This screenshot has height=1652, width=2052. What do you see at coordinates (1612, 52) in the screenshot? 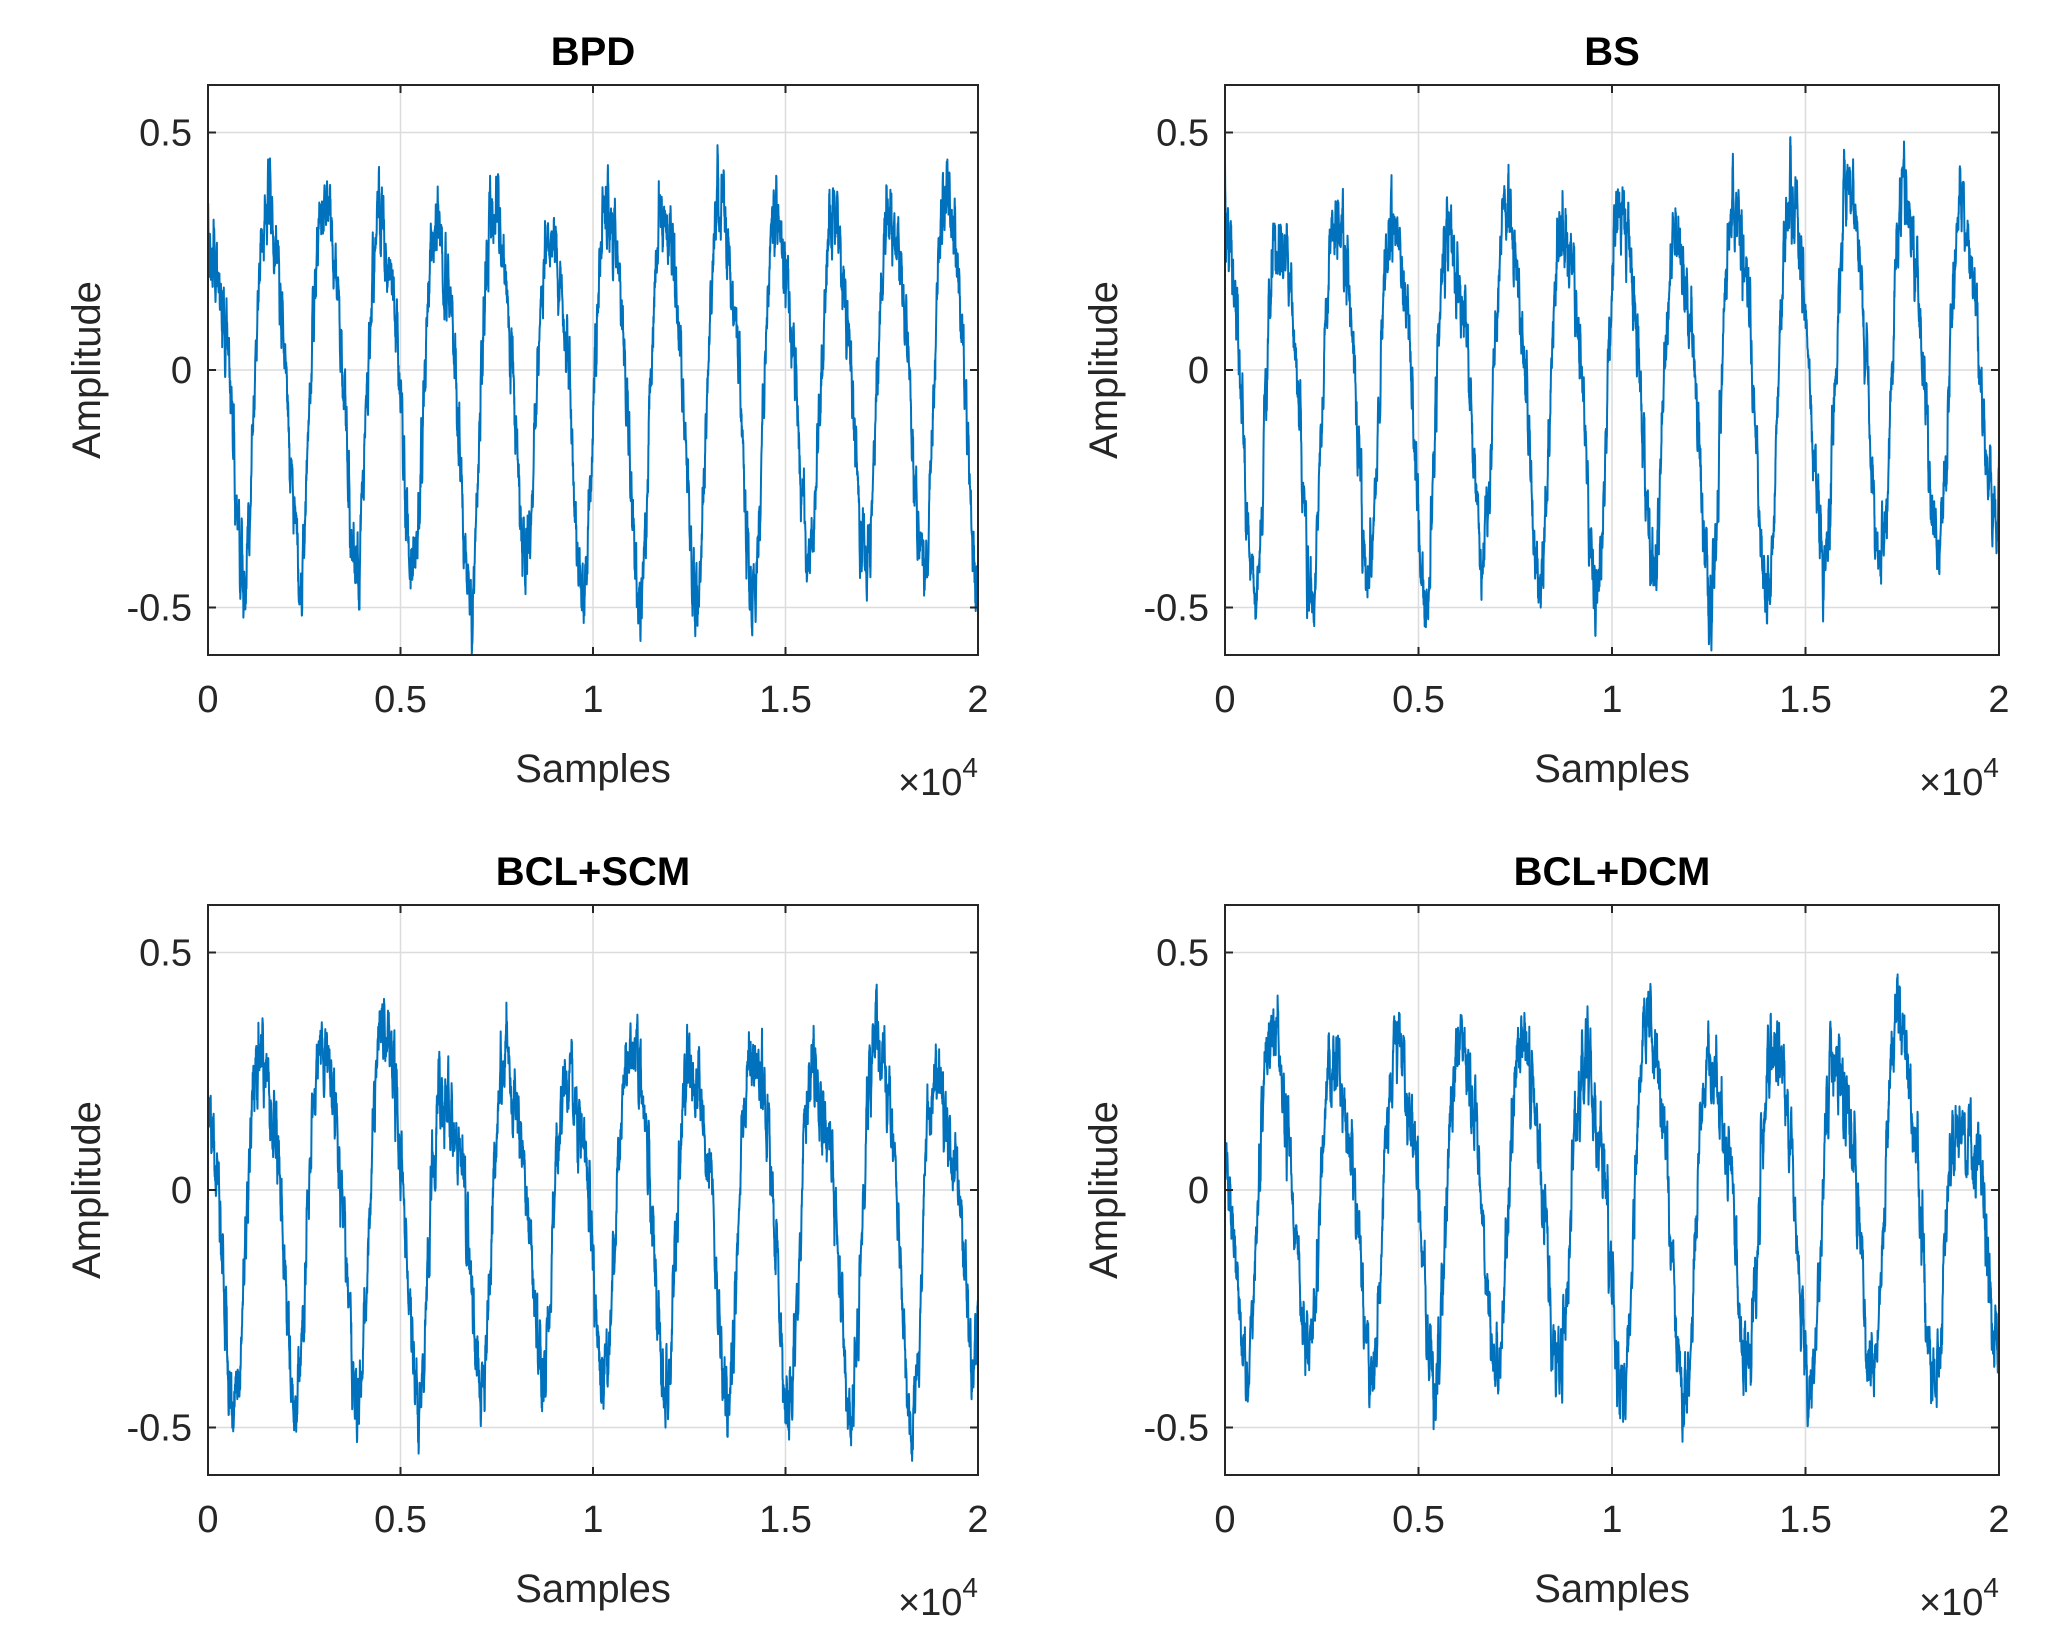
I see `subplot-title: BS` at bounding box center [1612, 52].